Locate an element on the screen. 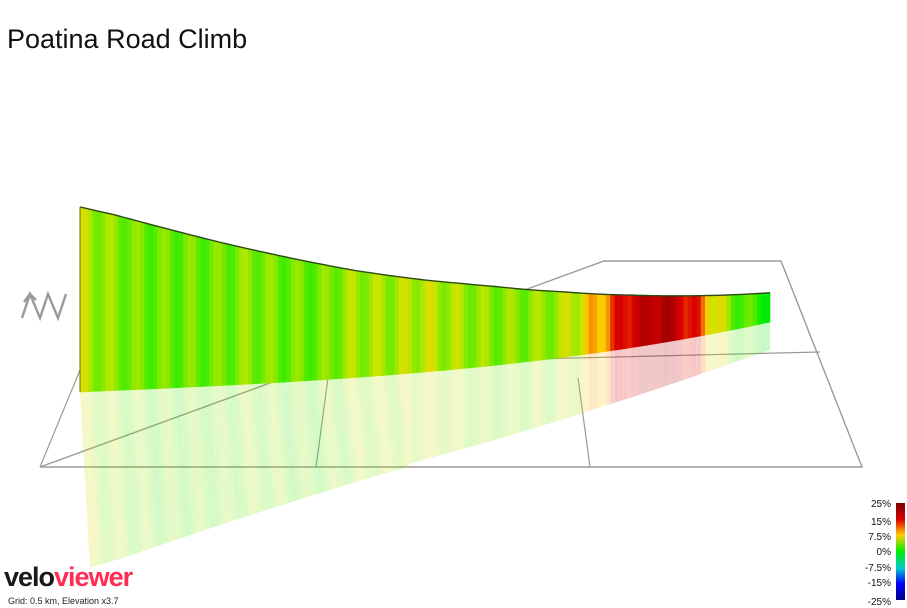  scale-label-15: 15% is located at coordinates (880, 522).